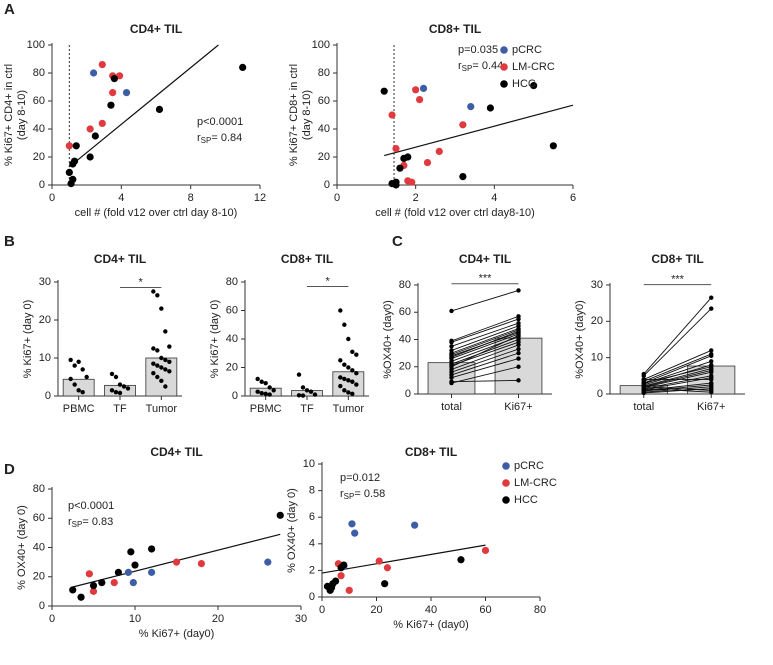 The image size is (773, 665). What do you see at coordinates (312, 597) in the screenshot?
I see `y-tick-label: 0` at bounding box center [312, 597].